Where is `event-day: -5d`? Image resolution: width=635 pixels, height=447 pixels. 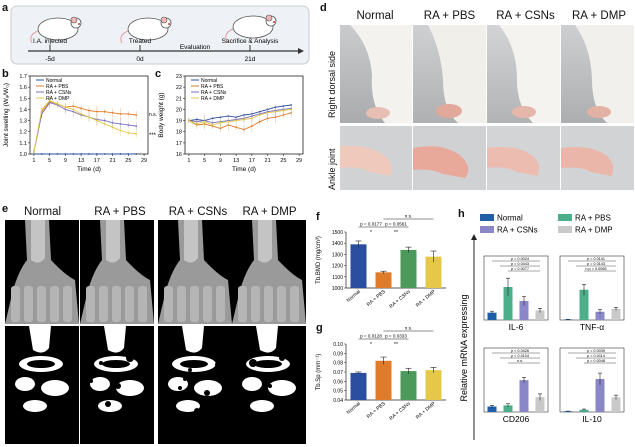
event-day: -5d is located at coordinates (50, 59).